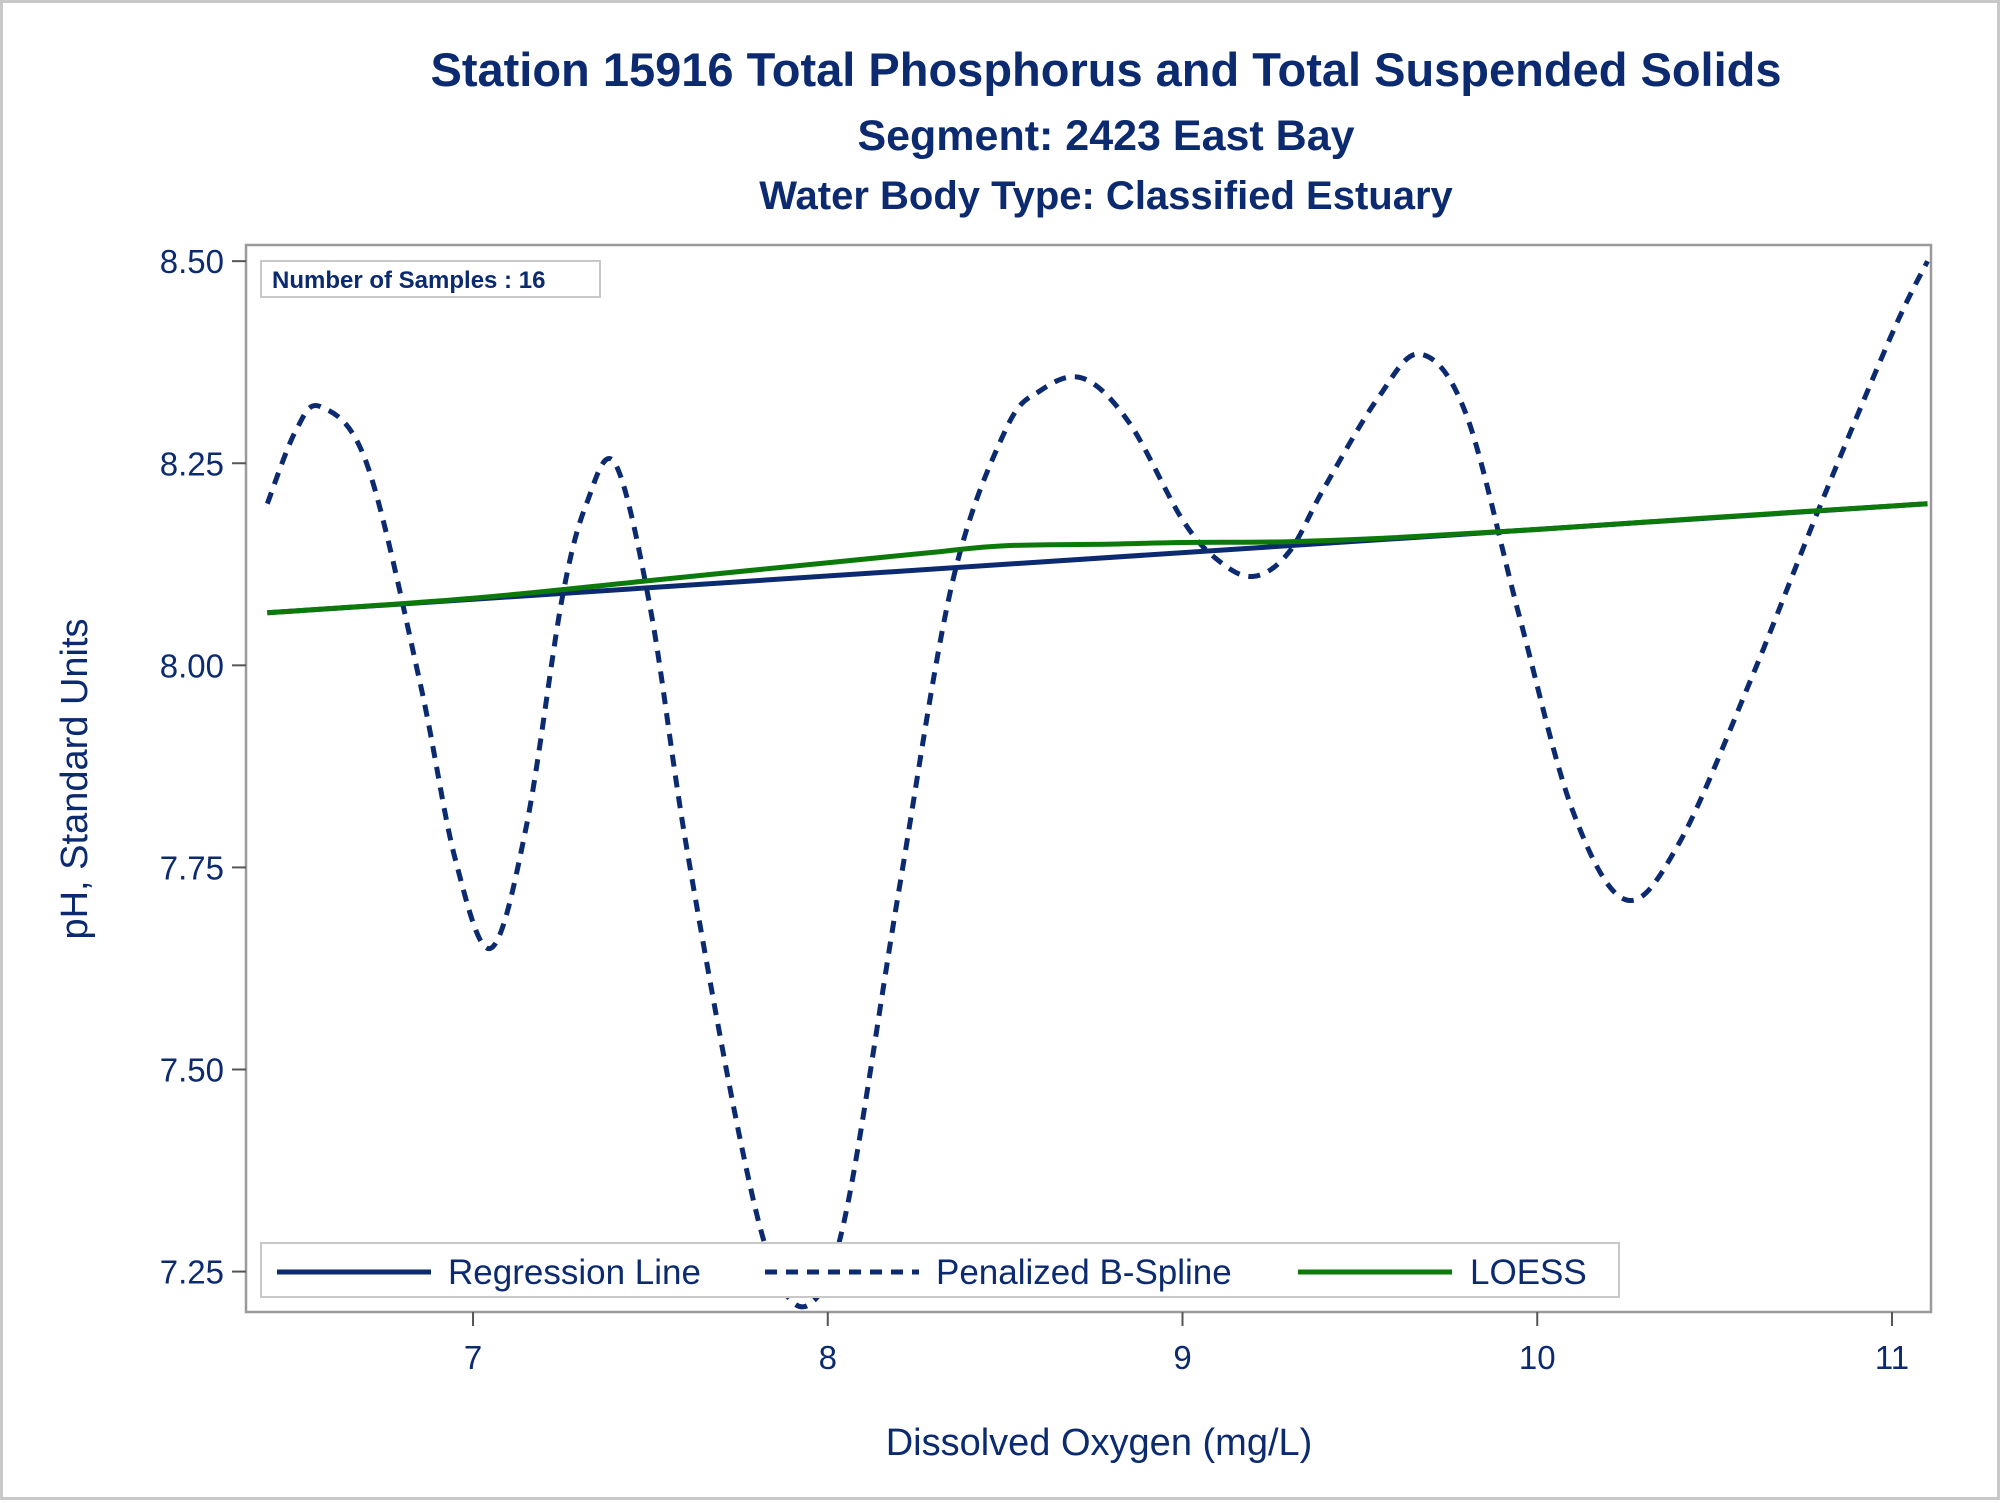 Image resolution: width=2000 pixels, height=1503 pixels. I want to click on y-tick-label: 7.50, so click(192, 1070).